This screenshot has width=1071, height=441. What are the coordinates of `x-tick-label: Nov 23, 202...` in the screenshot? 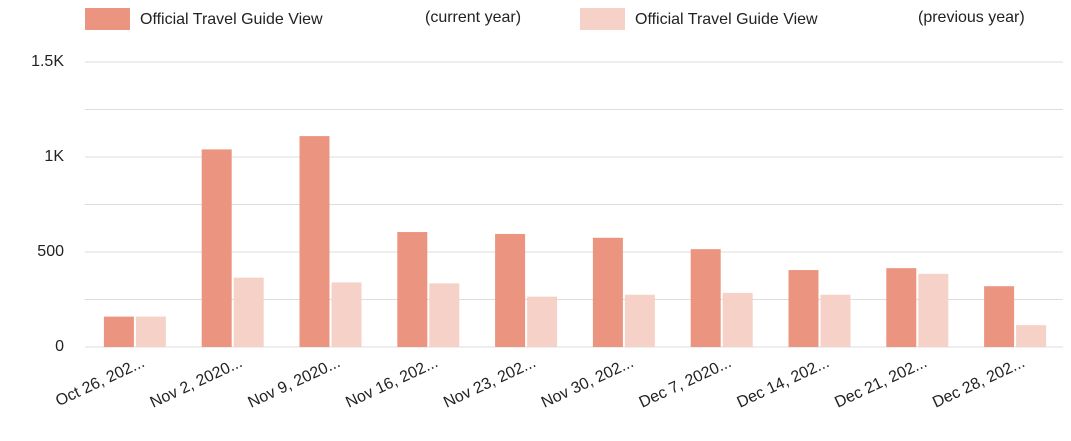 It's located at (489, 383).